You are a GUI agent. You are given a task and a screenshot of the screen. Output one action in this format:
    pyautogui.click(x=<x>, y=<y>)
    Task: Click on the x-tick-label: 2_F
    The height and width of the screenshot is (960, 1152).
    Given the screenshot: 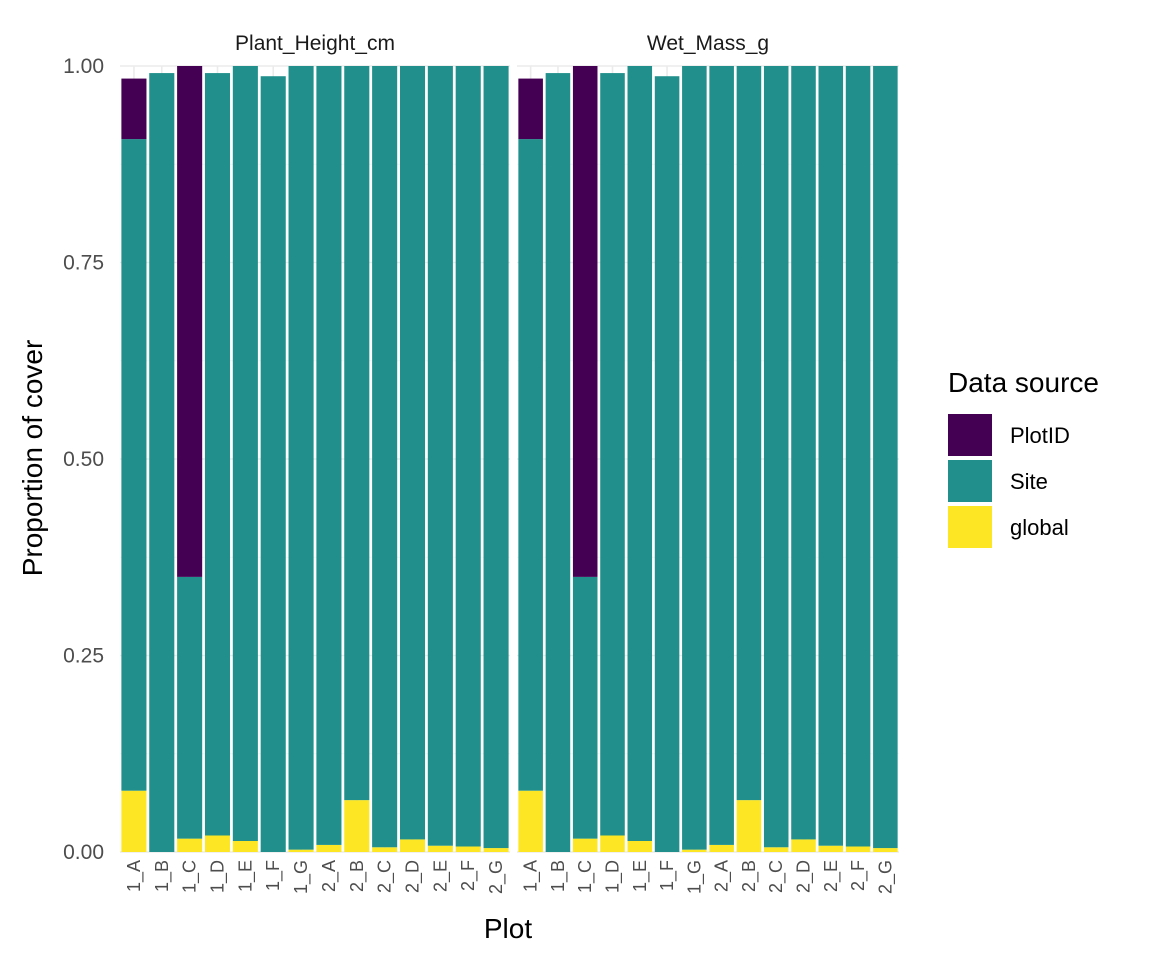 What is the action you would take?
    pyautogui.click(x=858, y=875)
    